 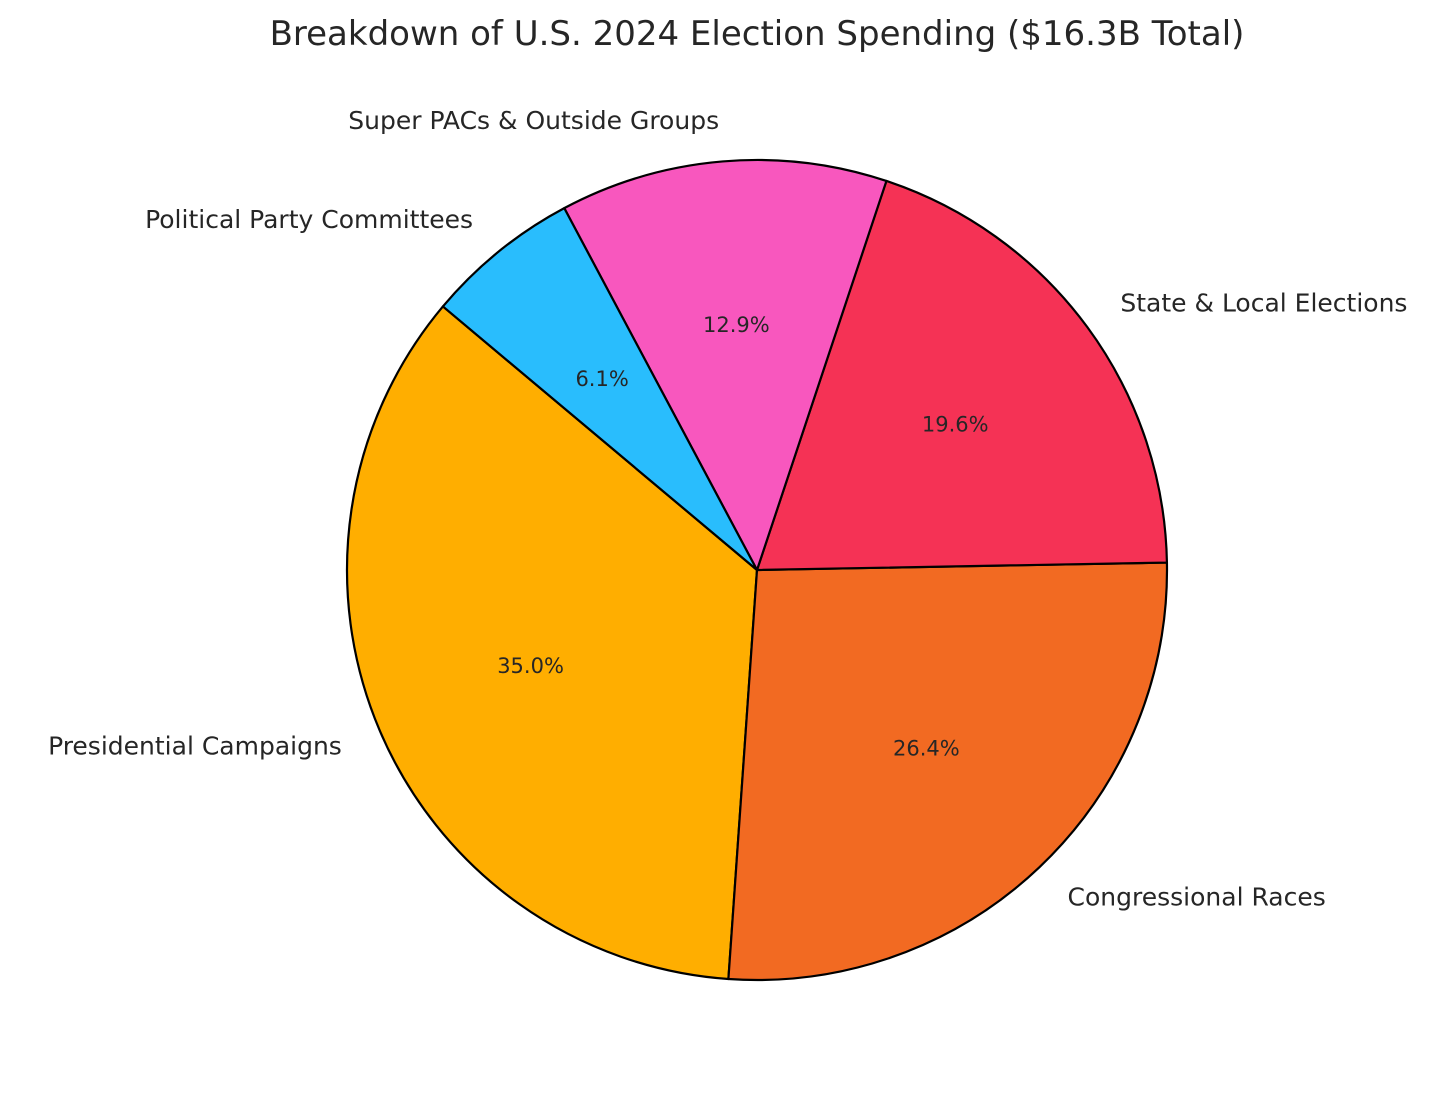 I want to click on pct-label-political-party-committees: 6.1%, so click(x=601, y=379).